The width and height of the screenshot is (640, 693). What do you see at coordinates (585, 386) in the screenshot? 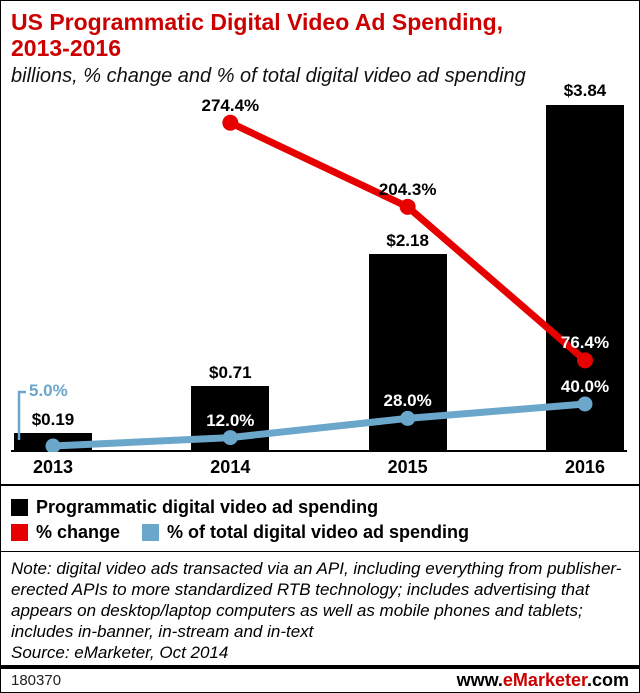
I see `point-label-pct-of-total-2016: 40.0%` at bounding box center [585, 386].